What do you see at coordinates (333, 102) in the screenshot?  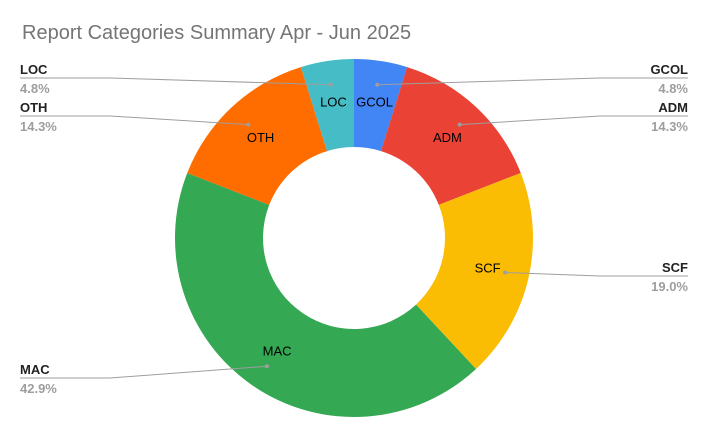 I see `slice-label-loc: LOC` at bounding box center [333, 102].